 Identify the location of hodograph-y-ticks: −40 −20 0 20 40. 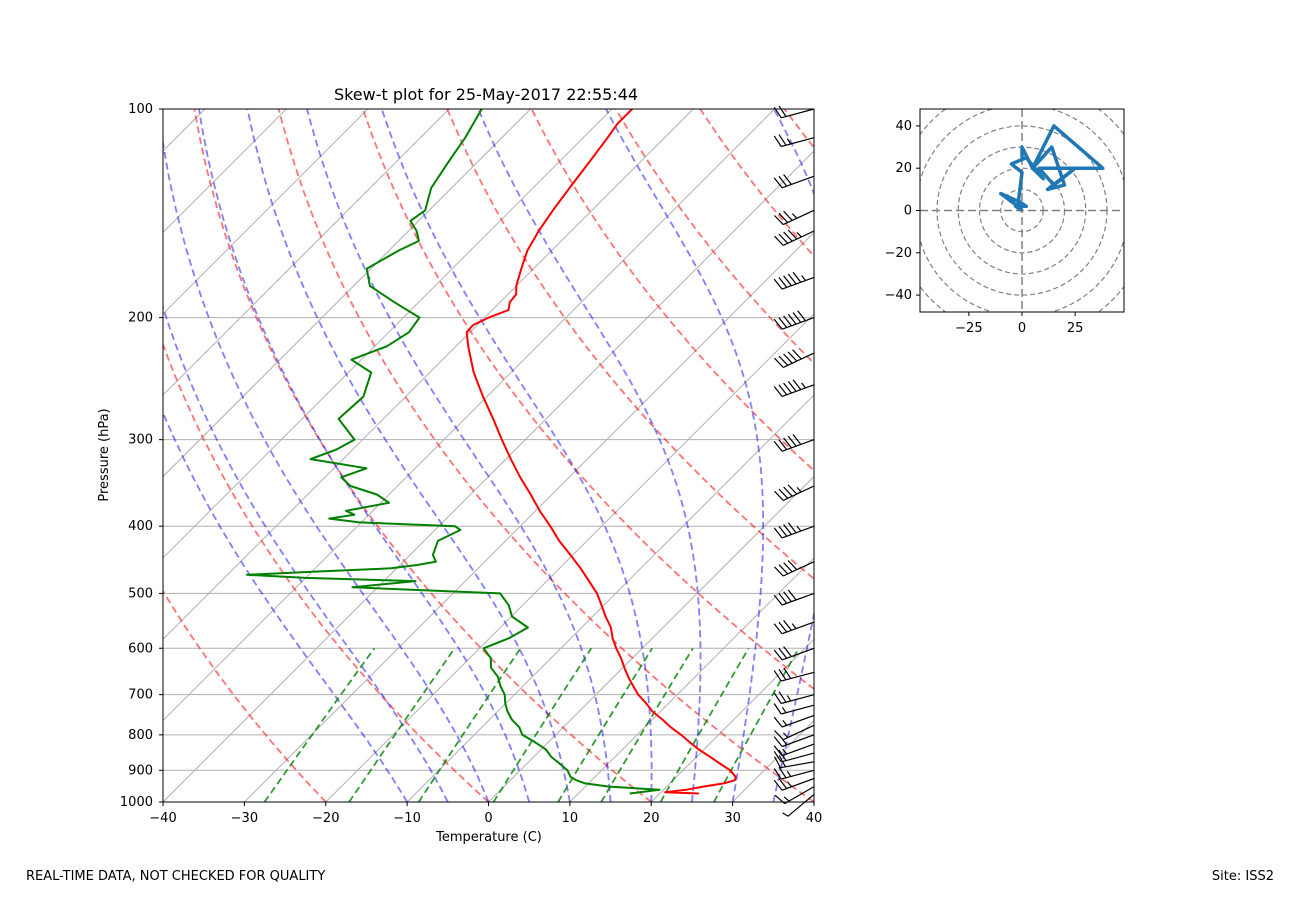
(902, 211).